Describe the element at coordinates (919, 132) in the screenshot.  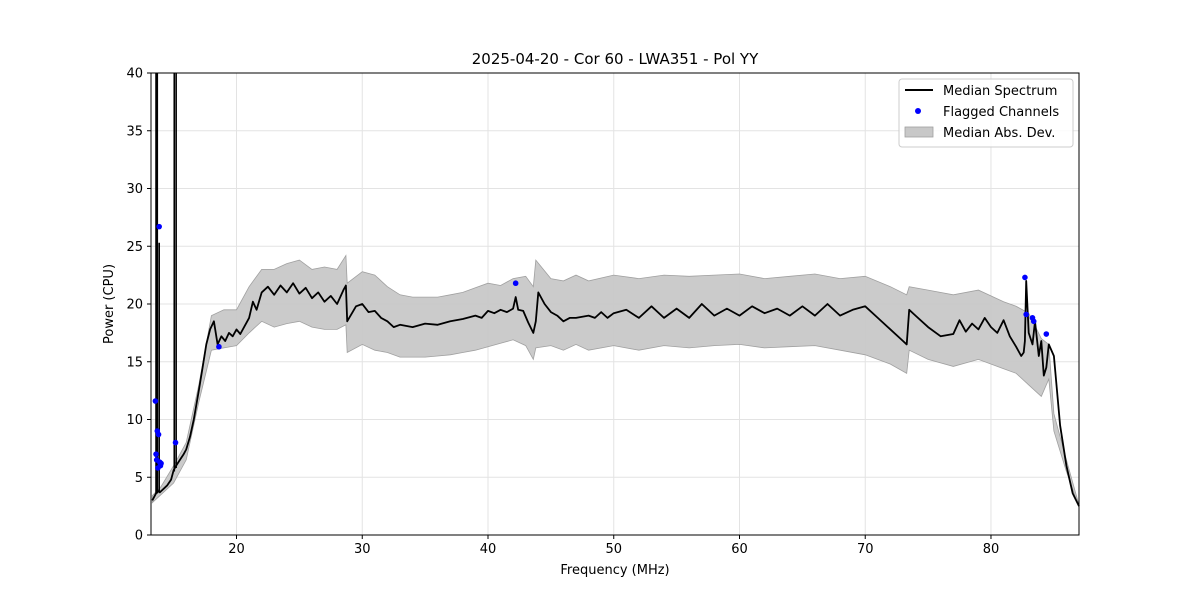
I see `legend-band-swatch` at that location.